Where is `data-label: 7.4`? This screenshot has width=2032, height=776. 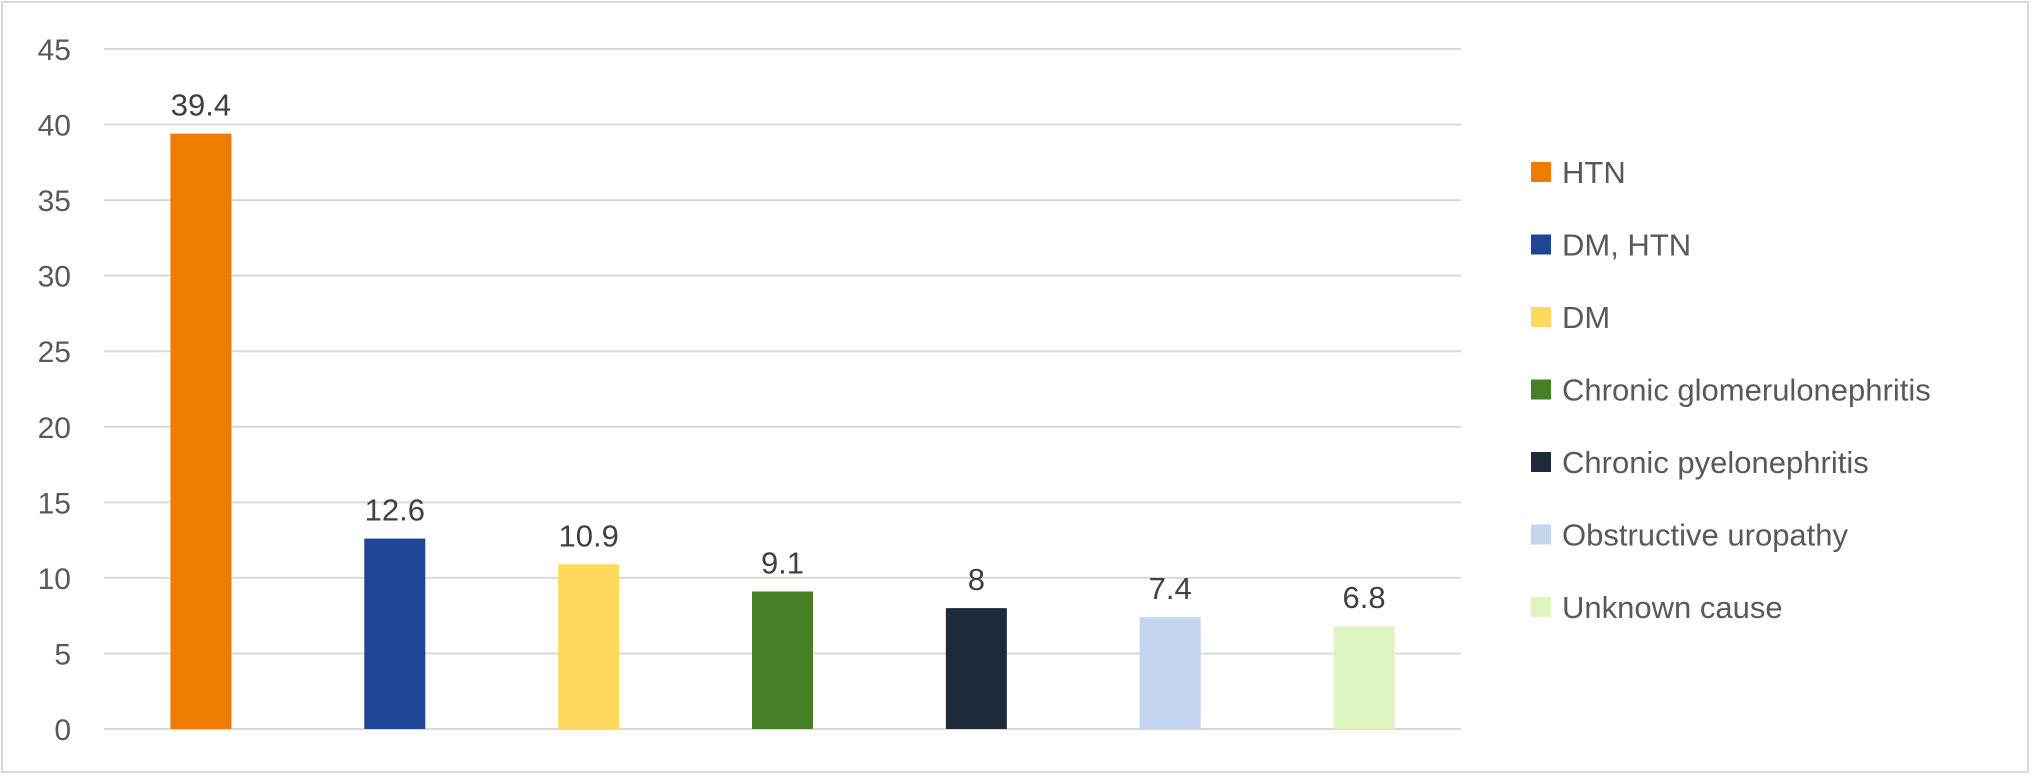 data-label: 7.4 is located at coordinates (1170, 588).